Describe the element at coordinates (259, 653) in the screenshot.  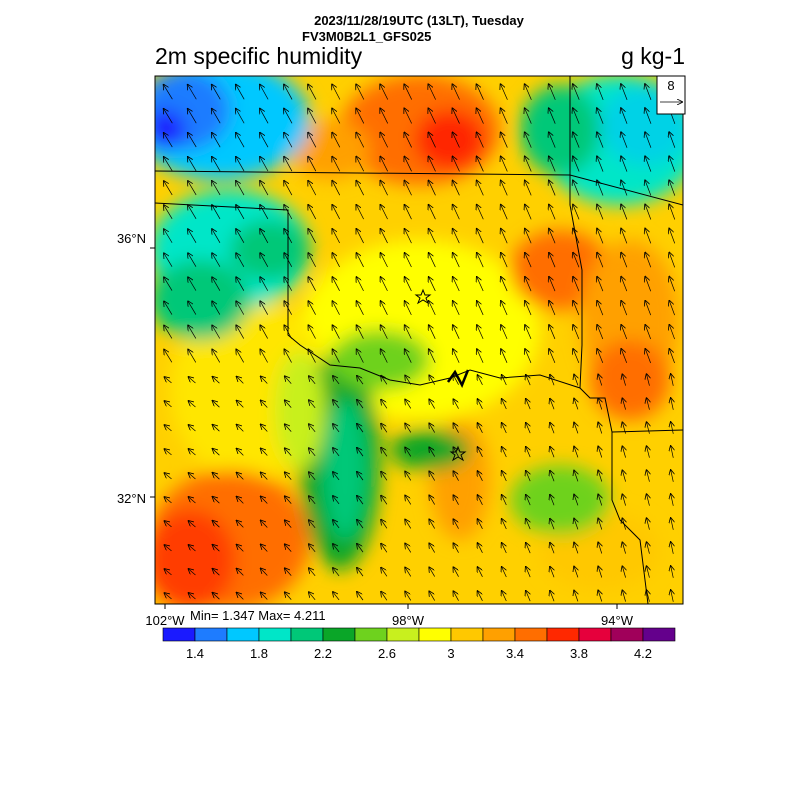
I see `colorbar-label: 1.8` at that location.